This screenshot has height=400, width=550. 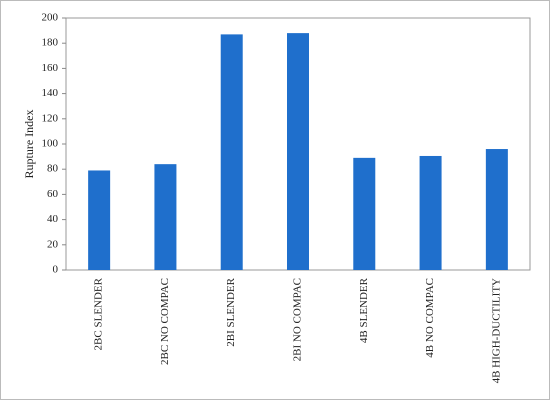 What do you see at coordinates (50, 118) in the screenshot?
I see `y-tick-label: 120` at bounding box center [50, 118].